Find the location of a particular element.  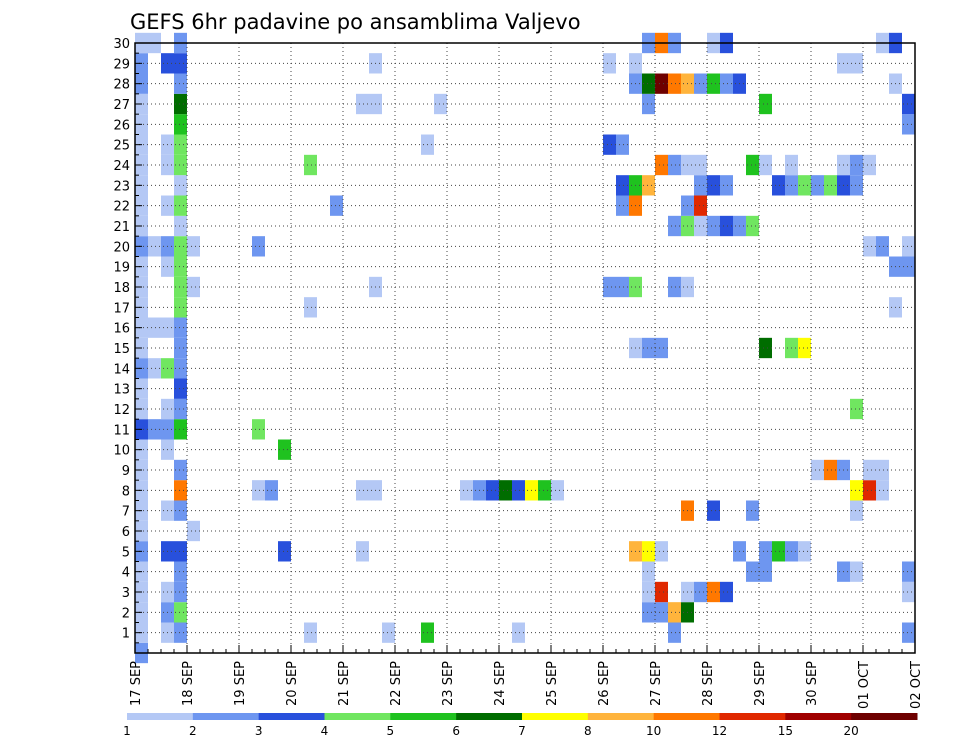

y-tick-label: 3 is located at coordinates (126, 593).